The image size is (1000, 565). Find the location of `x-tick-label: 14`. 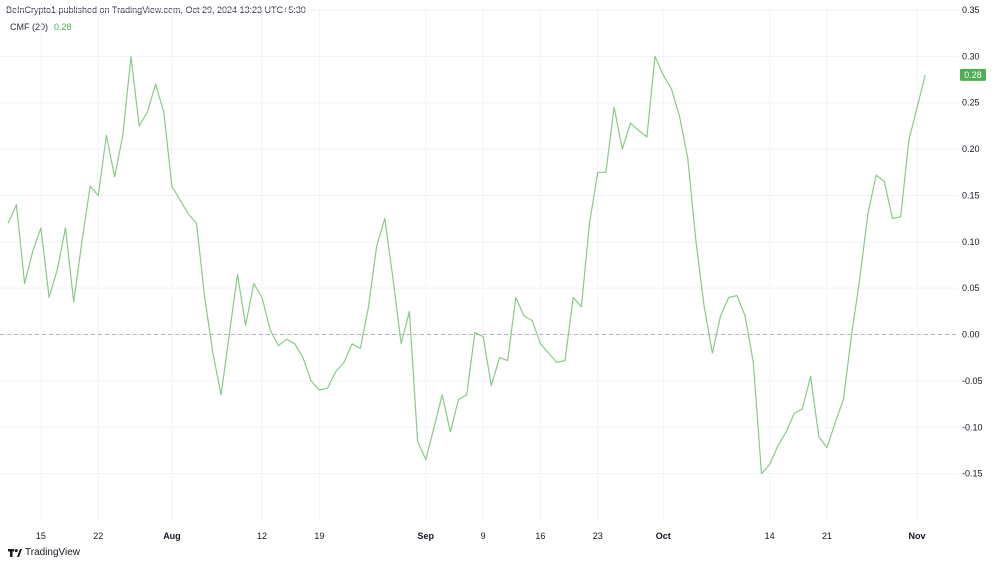

x-tick-label: 14 is located at coordinates (770, 536).